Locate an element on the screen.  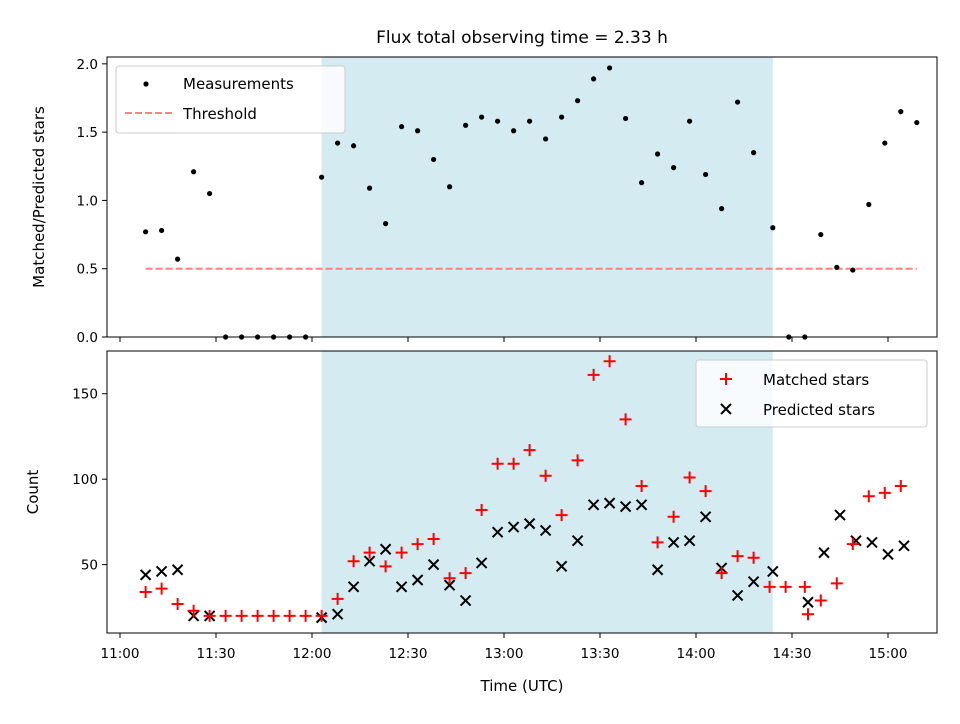
count-y-axis-label: Count is located at coordinates (33, 492).